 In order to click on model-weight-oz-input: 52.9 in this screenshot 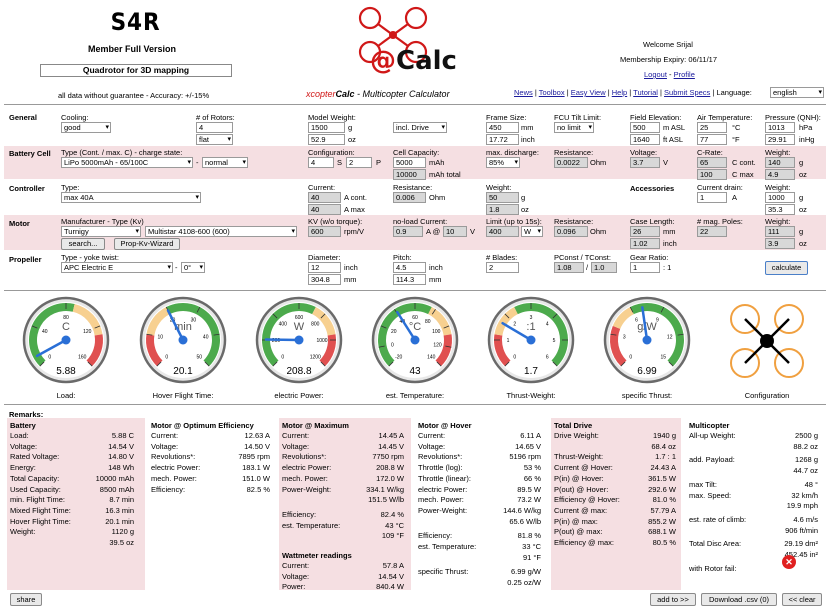, I will do `click(326, 139)`.